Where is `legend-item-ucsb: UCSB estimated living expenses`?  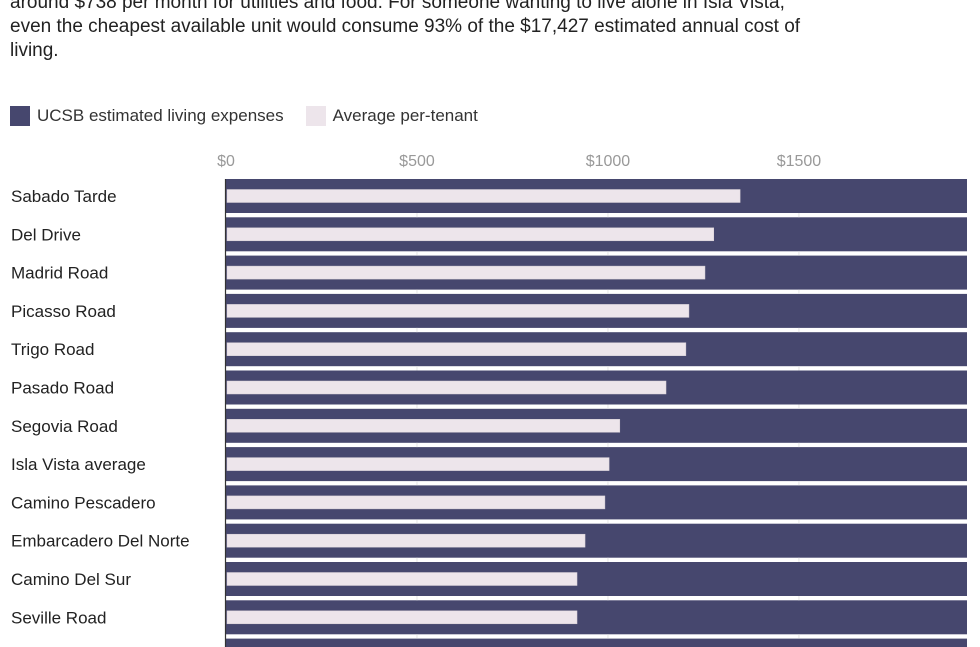 legend-item-ucsb: UCSB estimated living expenses is located at coordinates (147, 116).